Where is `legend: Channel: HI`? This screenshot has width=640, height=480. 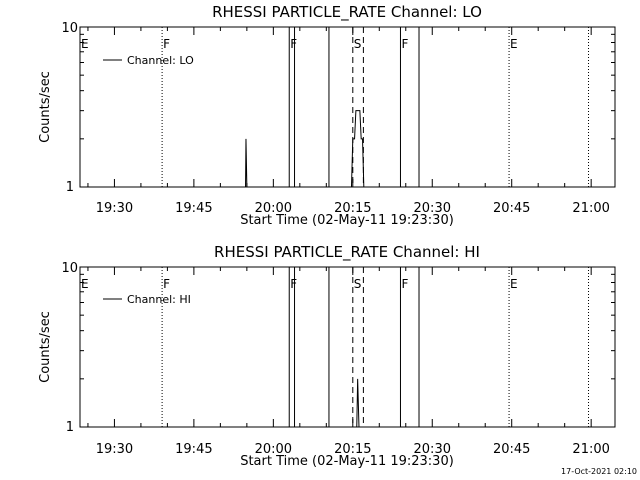 legend: Channel: HI is located at coordinates (147, 299).